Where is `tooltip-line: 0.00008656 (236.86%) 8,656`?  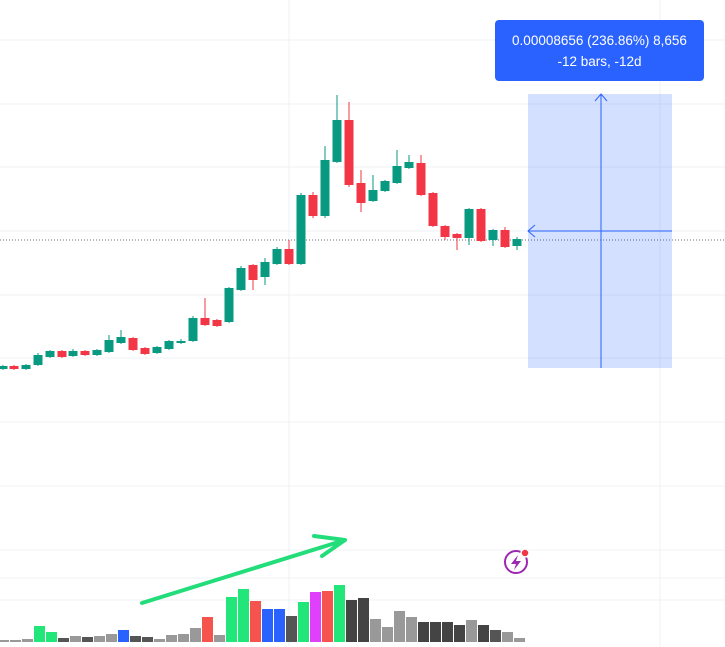
tooltip-line: 0.00008656 (236.86%) 8,656 is located at coordinates (599, 40).